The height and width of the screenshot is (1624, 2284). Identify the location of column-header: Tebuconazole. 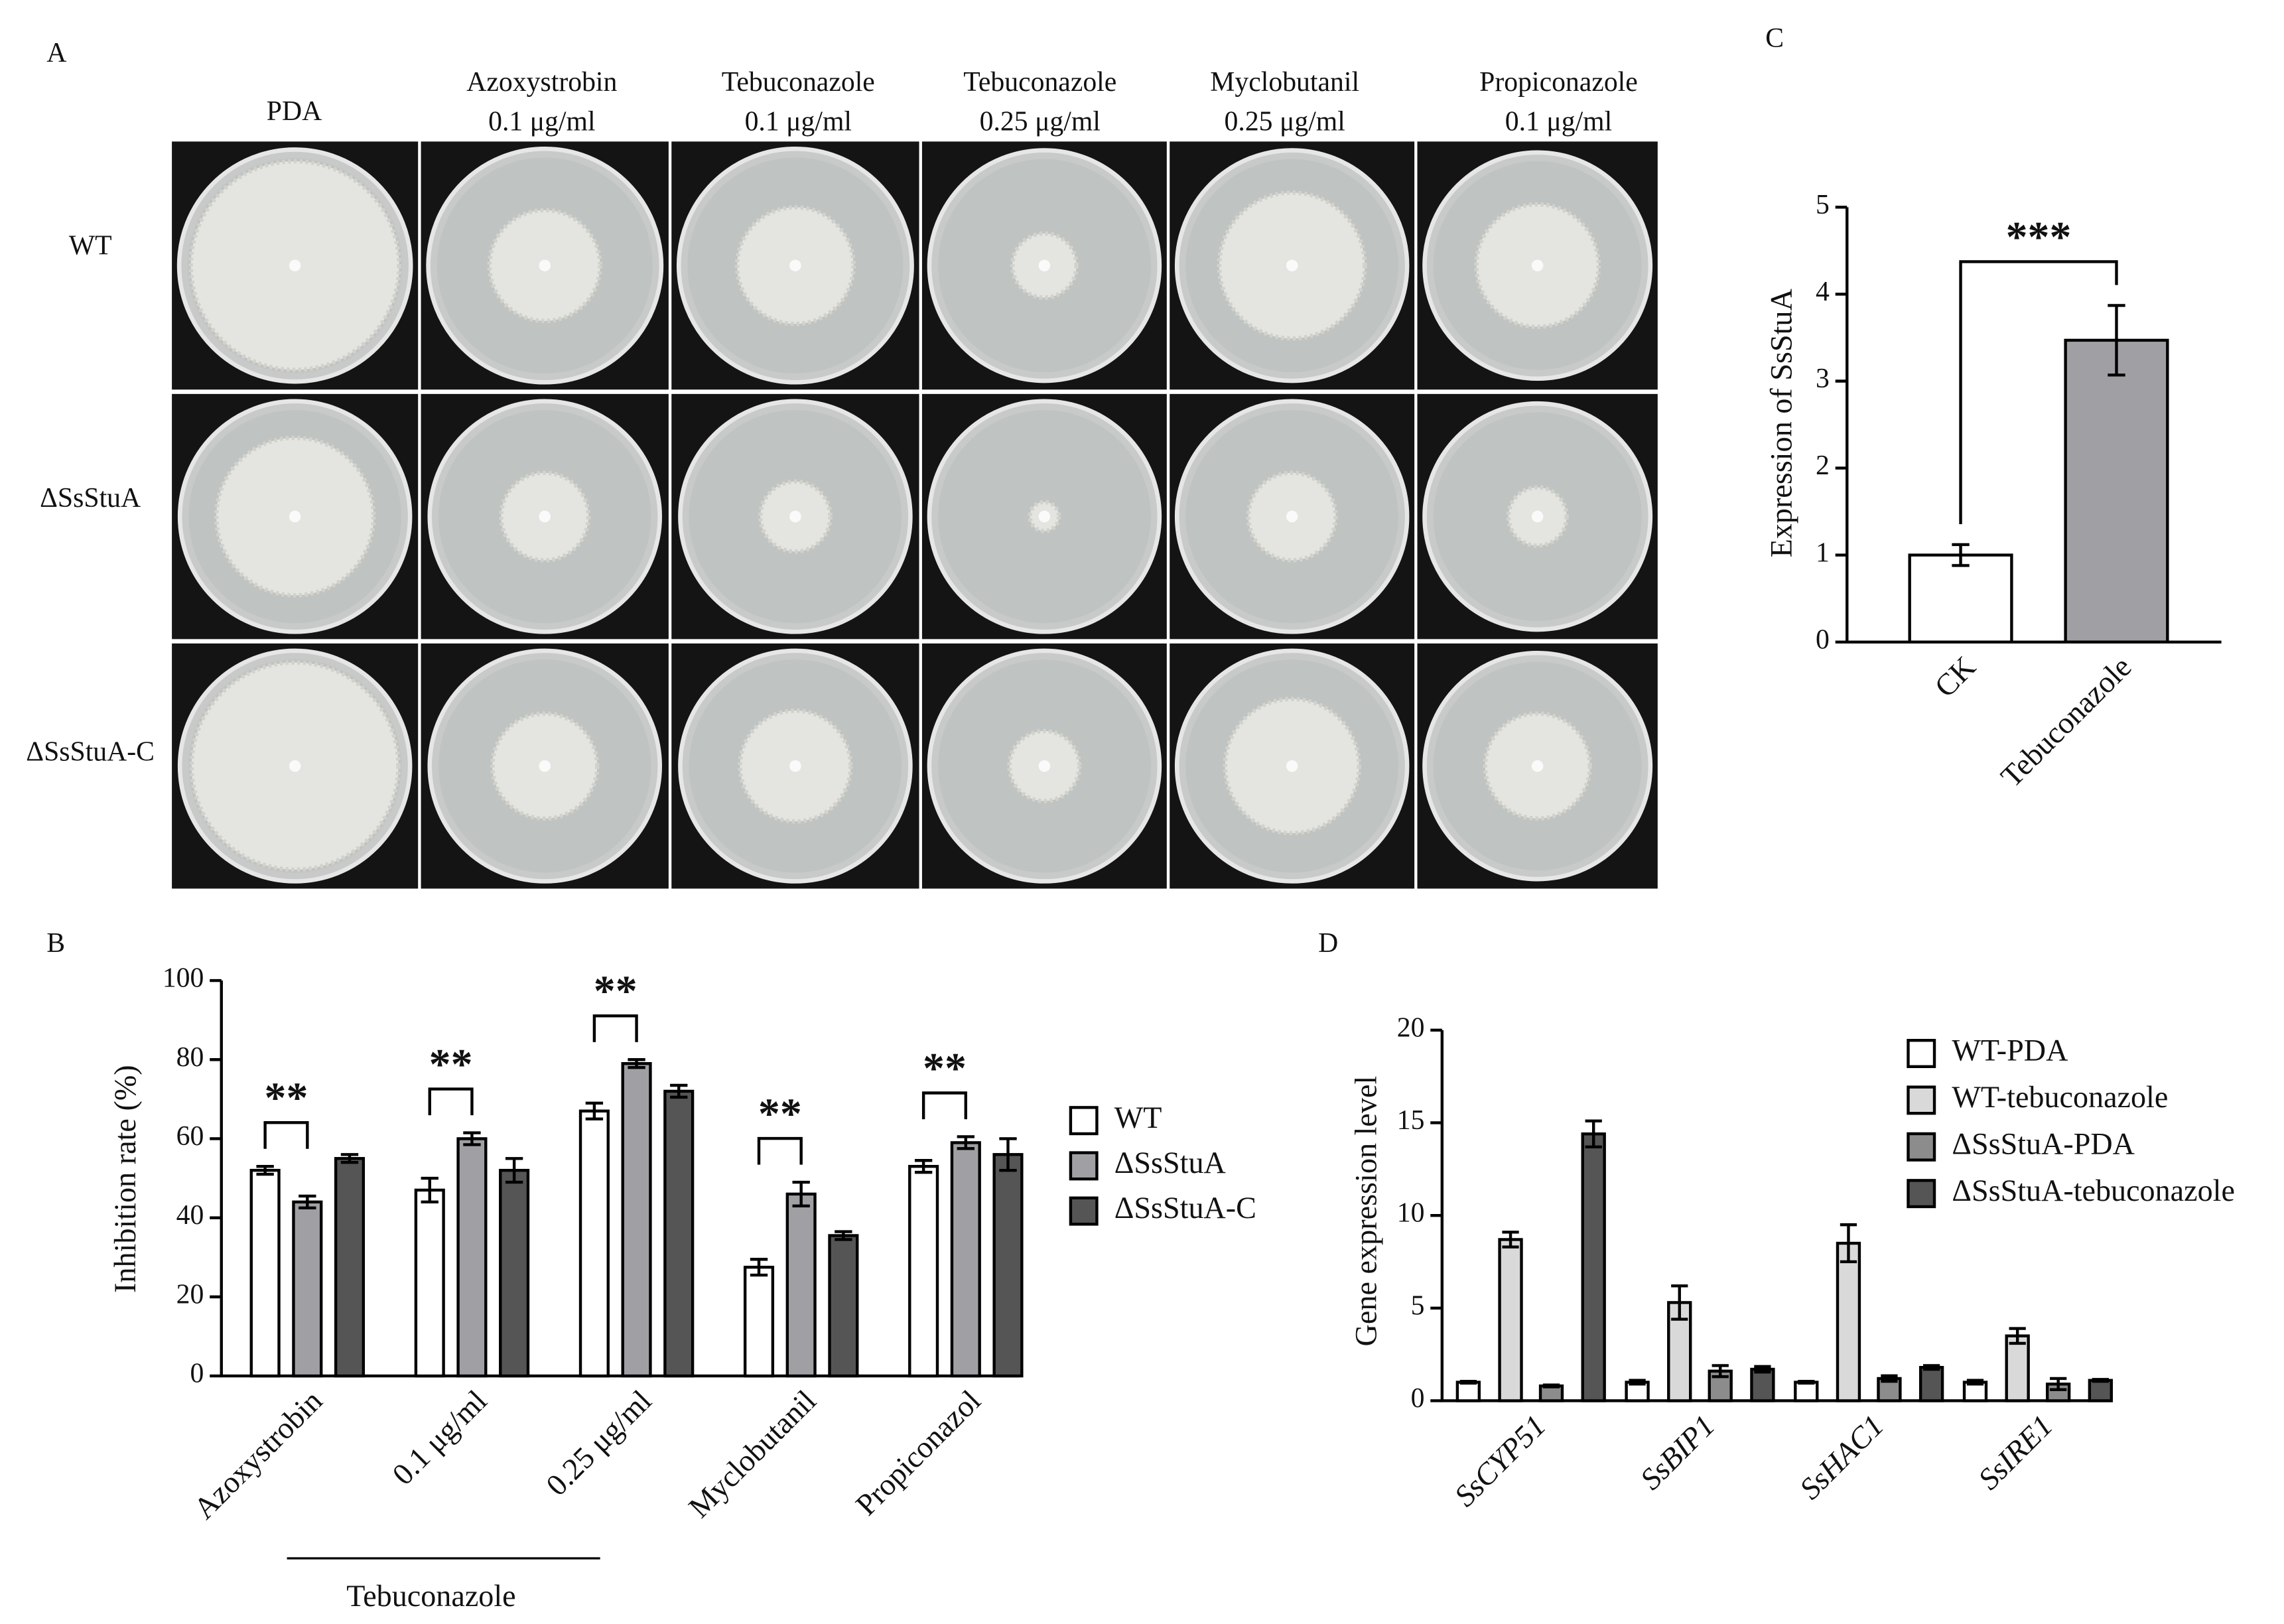
(798, 82).